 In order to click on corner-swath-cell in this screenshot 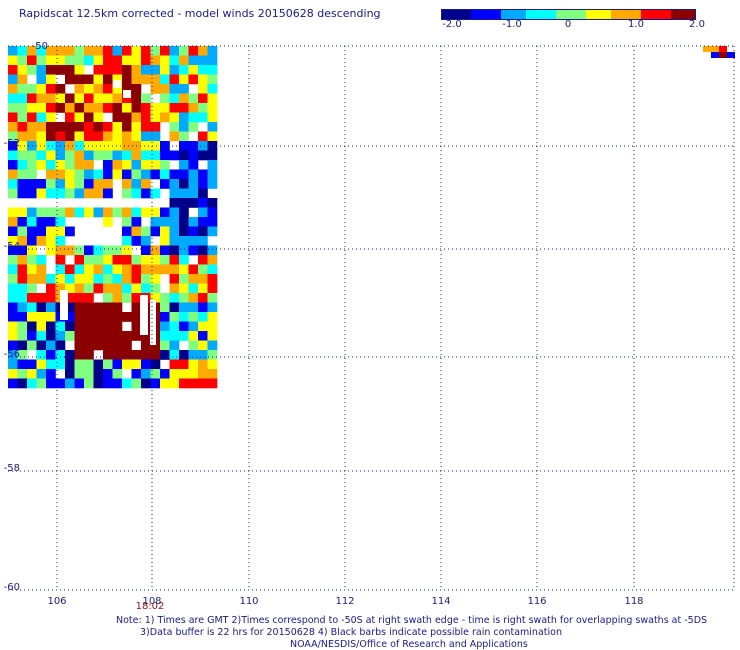, I will do `click(723, 55)`.